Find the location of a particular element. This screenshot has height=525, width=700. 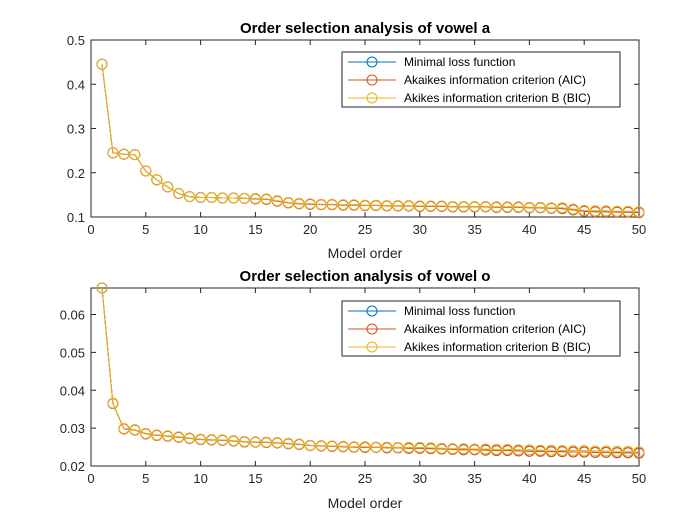

y-tick-label: 0.2 is located at coordinates (76, 173).